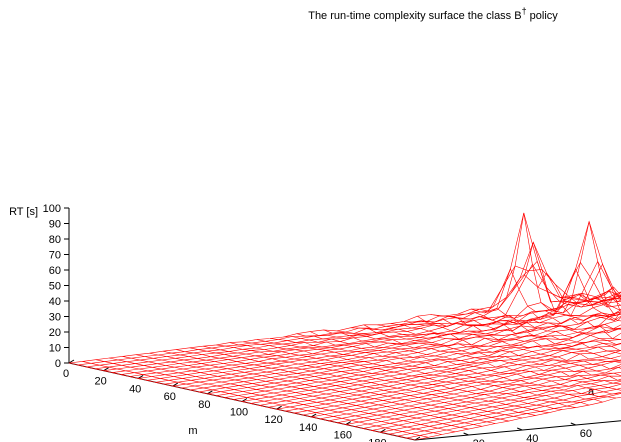 Image resolution: width=621 pixels, height=442 pixels. I want to click on y-axis-line, so click(517, 430).